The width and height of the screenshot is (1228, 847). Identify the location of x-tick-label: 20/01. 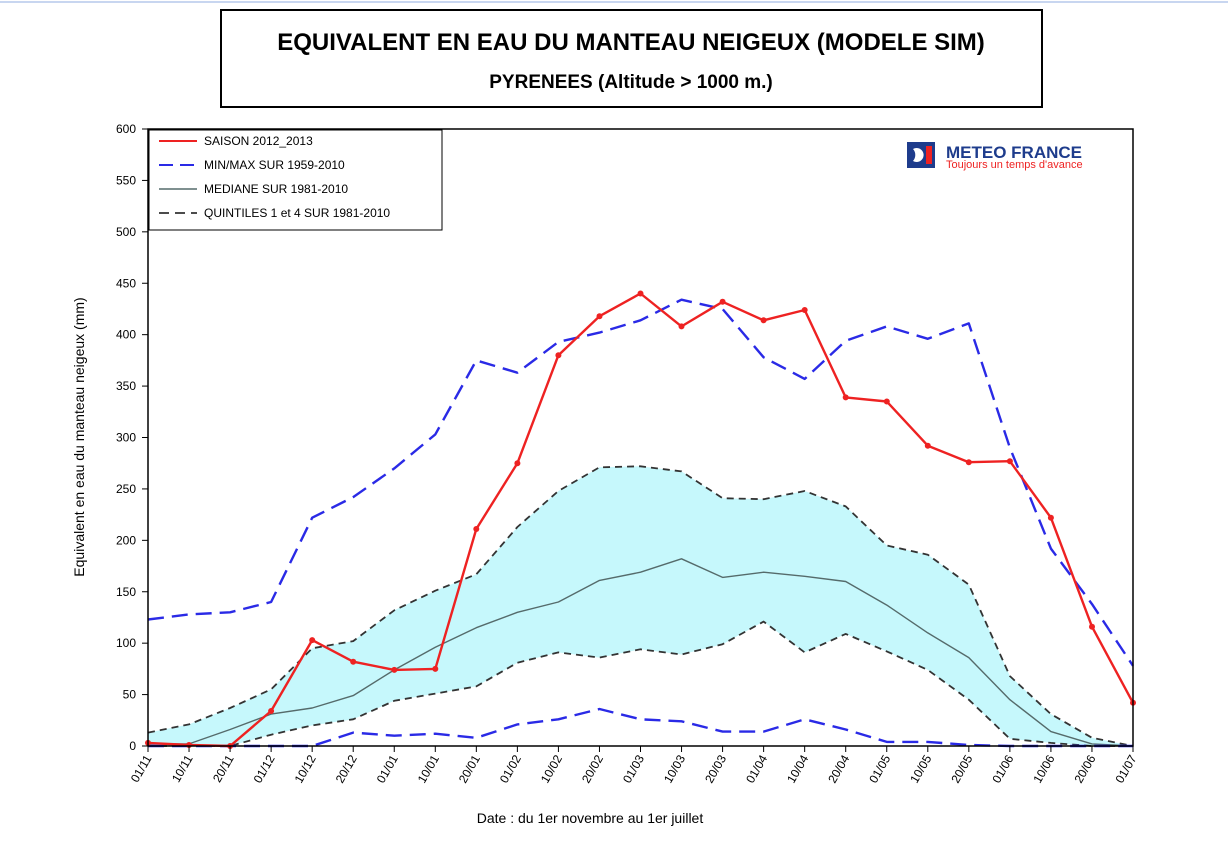
(469, 768).